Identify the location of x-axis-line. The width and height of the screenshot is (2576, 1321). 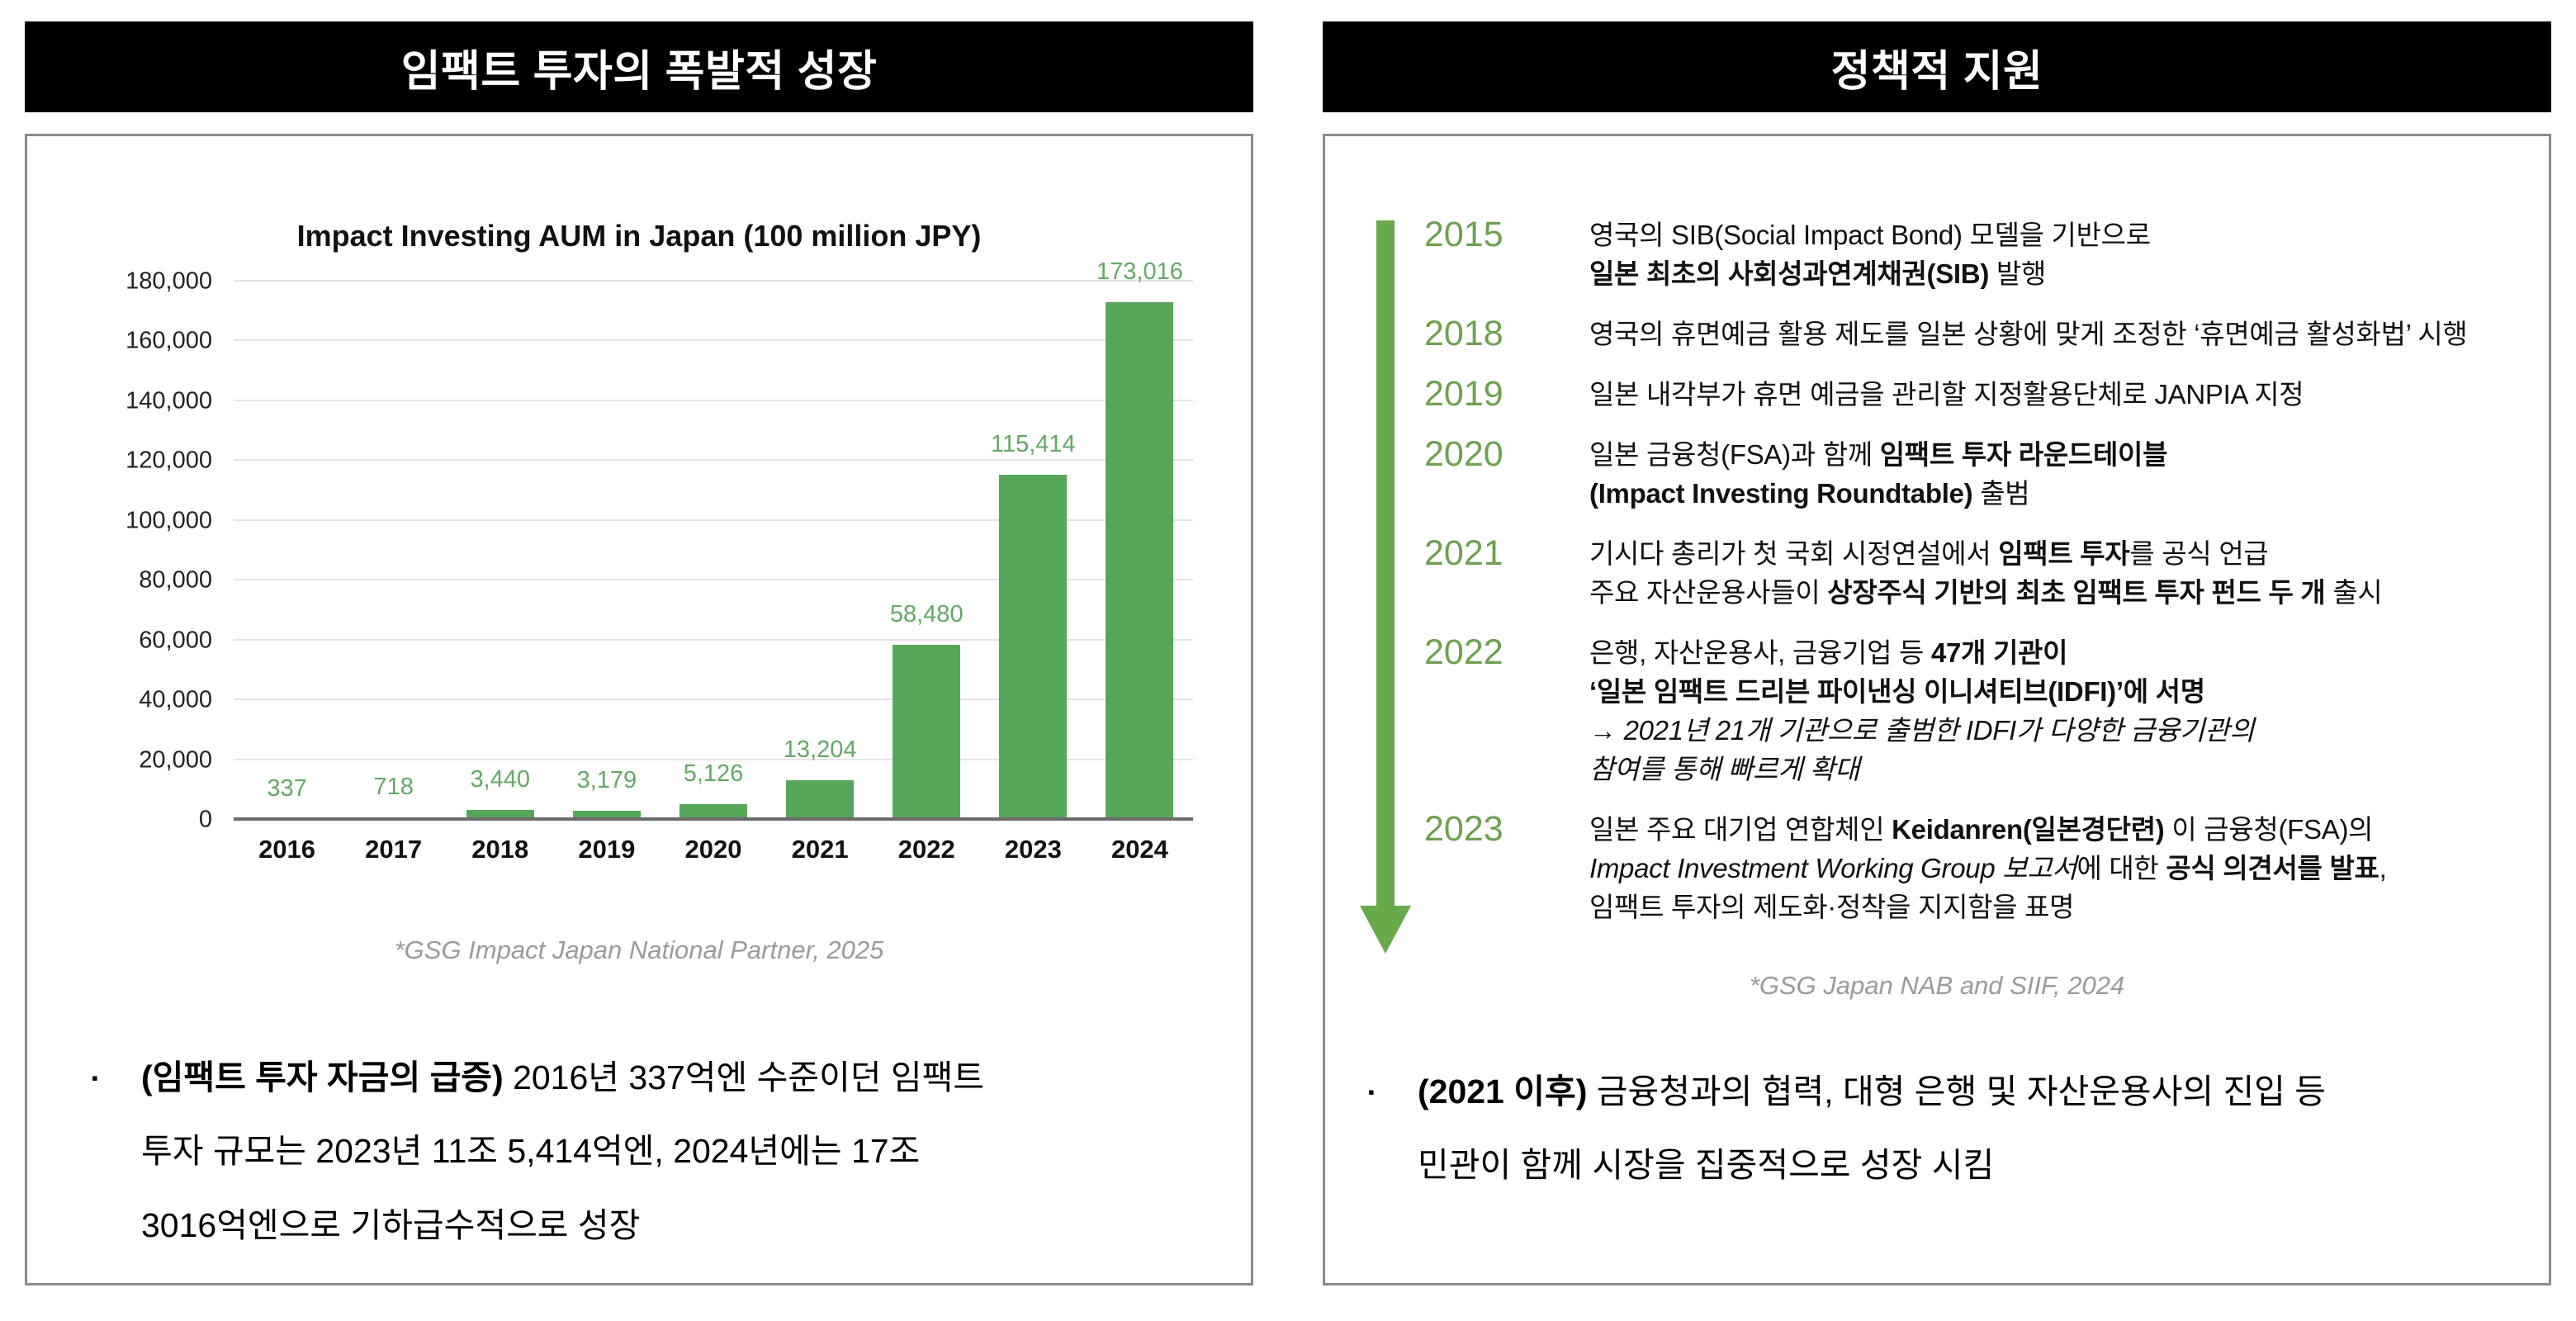
(713, 819).